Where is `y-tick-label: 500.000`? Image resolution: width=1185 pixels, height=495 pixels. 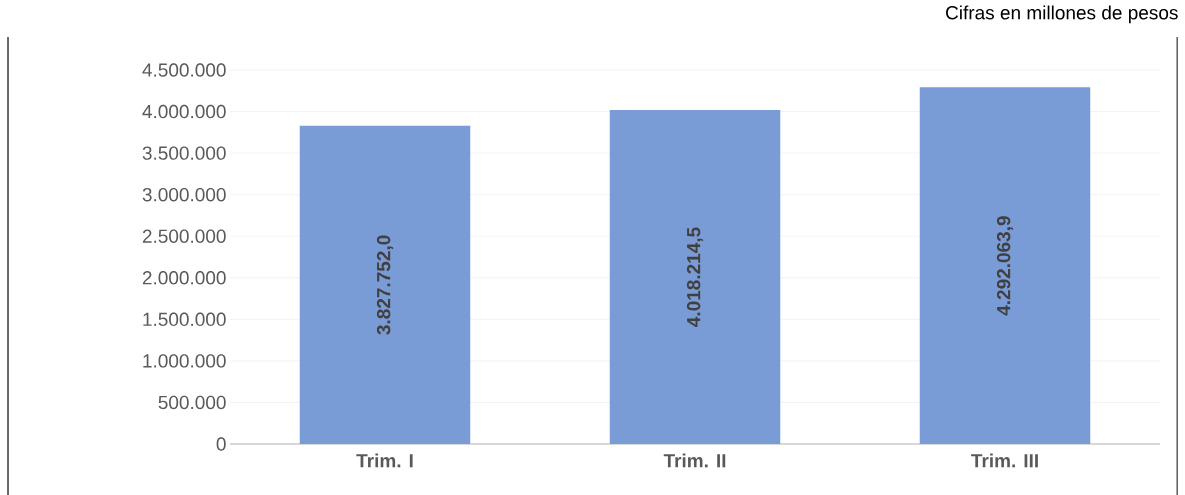 y-tick-label: 500.000 is located at coordinates (192, 402).